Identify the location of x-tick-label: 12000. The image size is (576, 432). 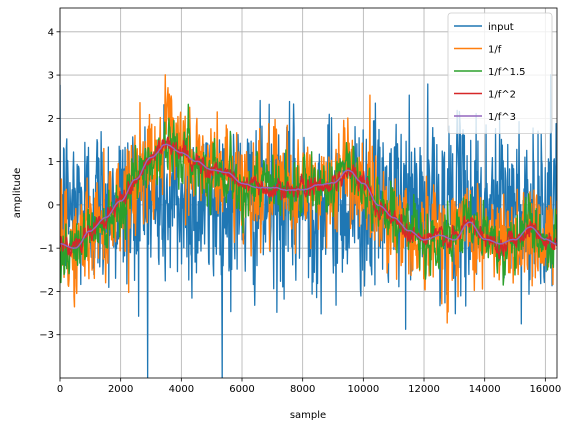
(424, 389).